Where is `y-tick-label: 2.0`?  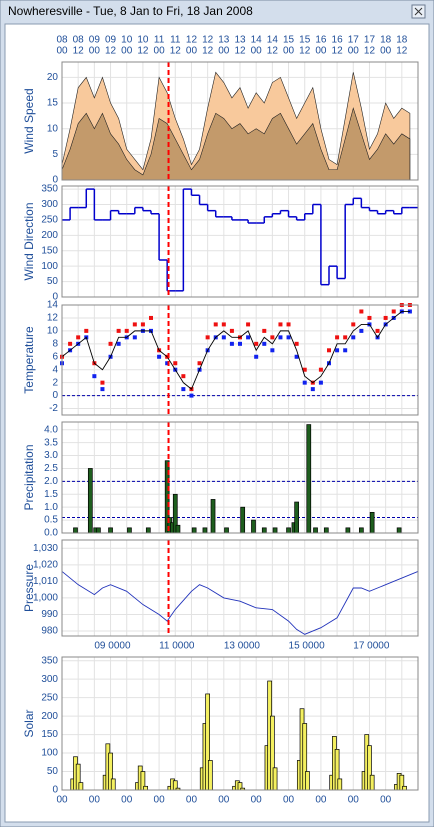
y-tick-label: 2.0 is located at coordinates (51, 481).